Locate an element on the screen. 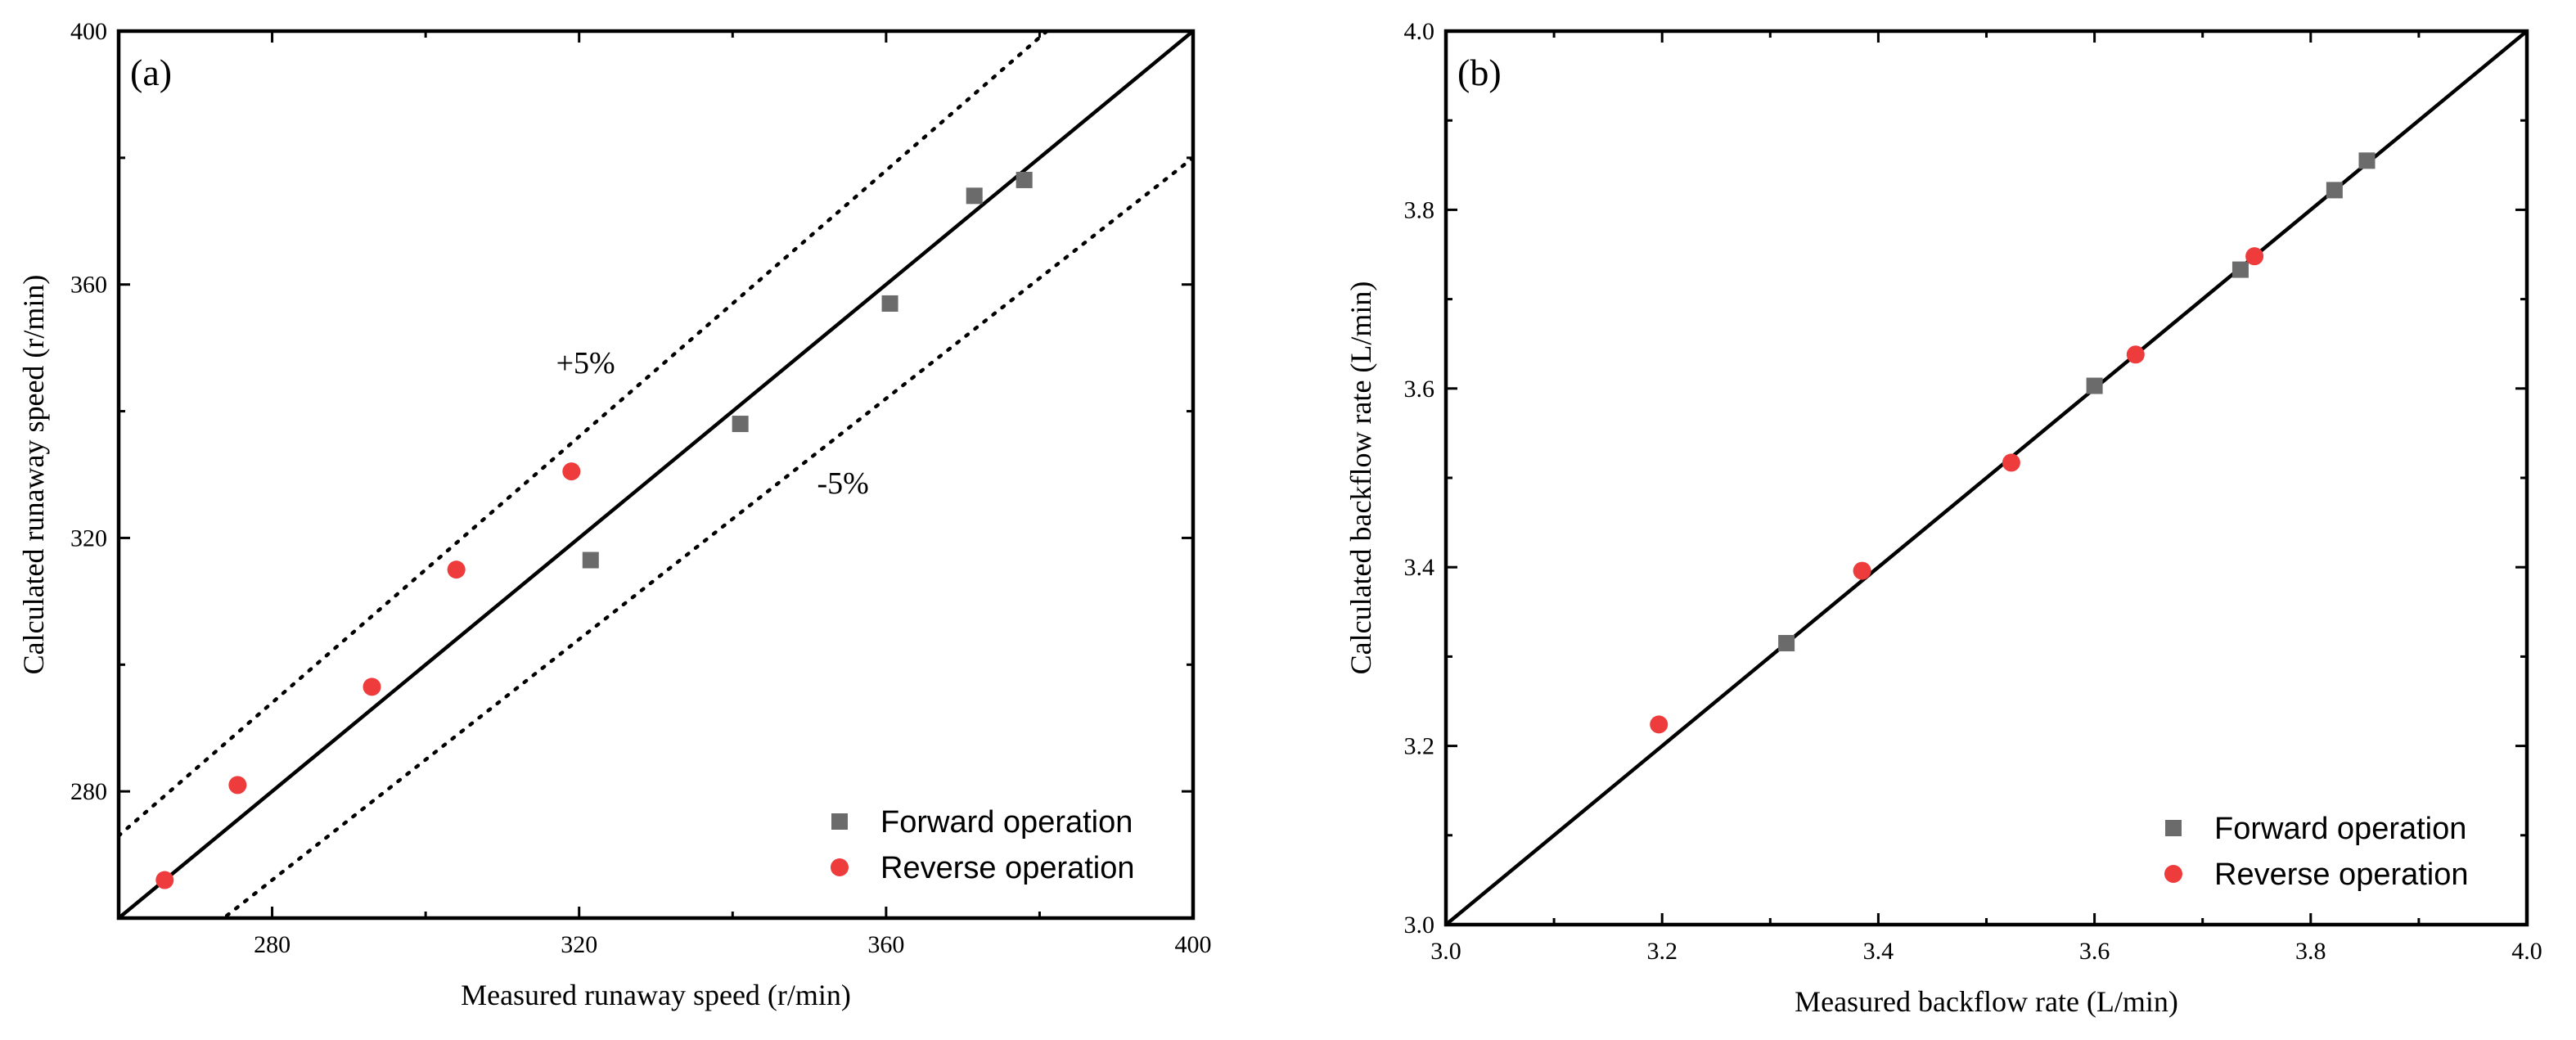 The width and height of the screenshot is (2576, 1040). x-tick-label: 400 is located at coordinates (1193, 945).